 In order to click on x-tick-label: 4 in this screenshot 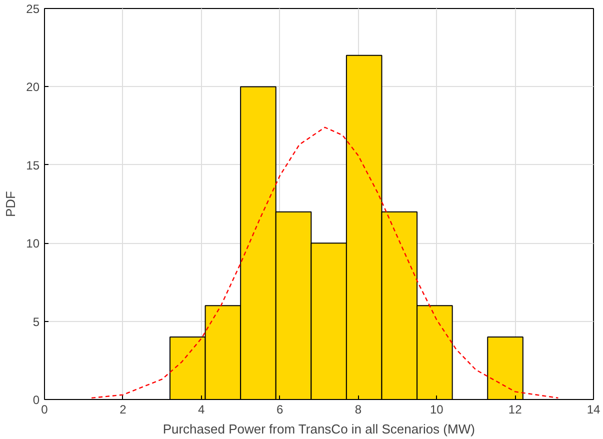, I will do `click(202, 409)`.